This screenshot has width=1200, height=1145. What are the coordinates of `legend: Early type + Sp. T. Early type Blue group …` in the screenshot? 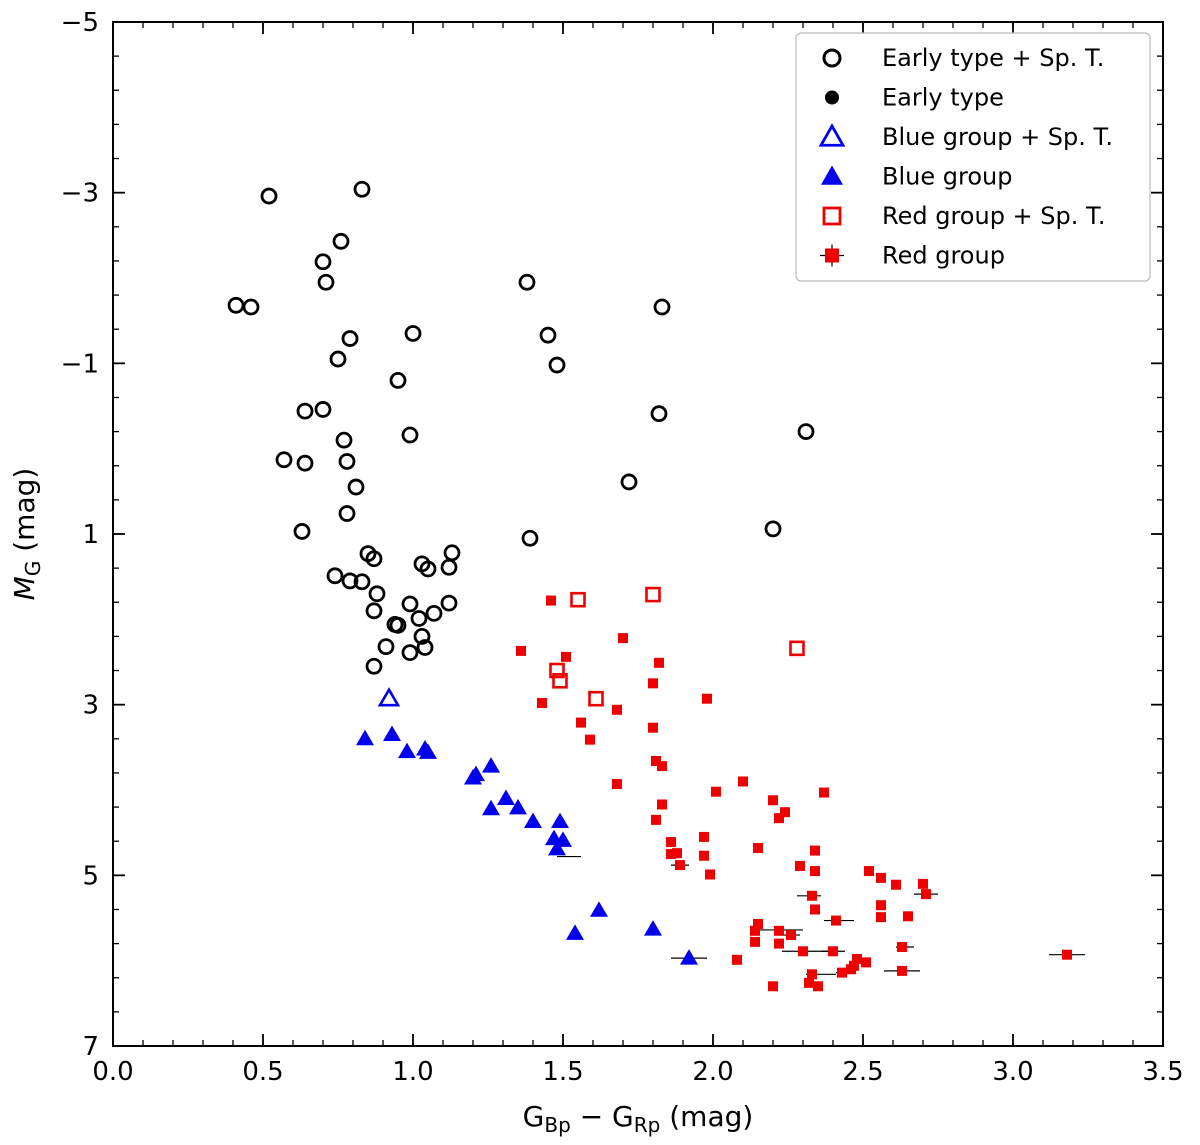 It's located at (973, 157).